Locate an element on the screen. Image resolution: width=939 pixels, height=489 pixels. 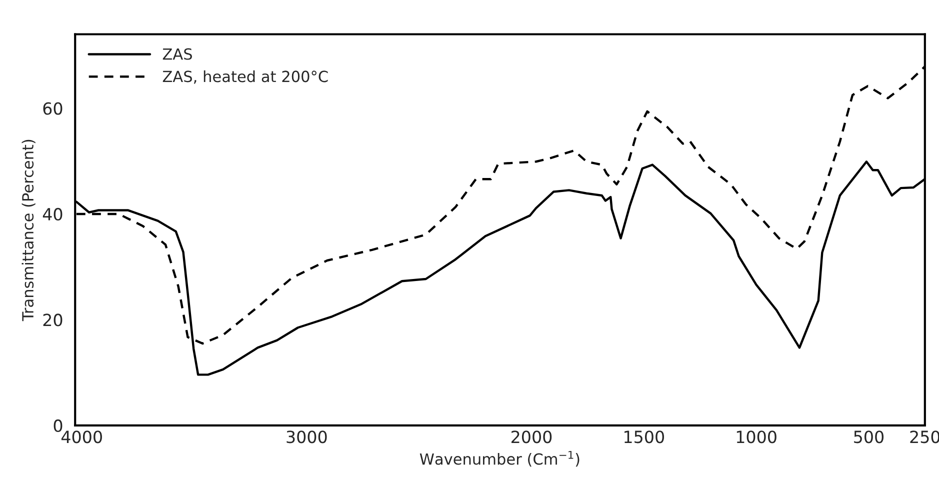
x-tick-label: 1500 is located at coordinates (644, 437).